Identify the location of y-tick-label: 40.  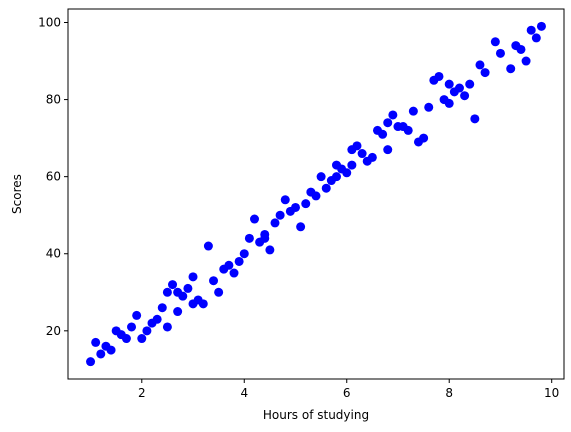
(53, 254).